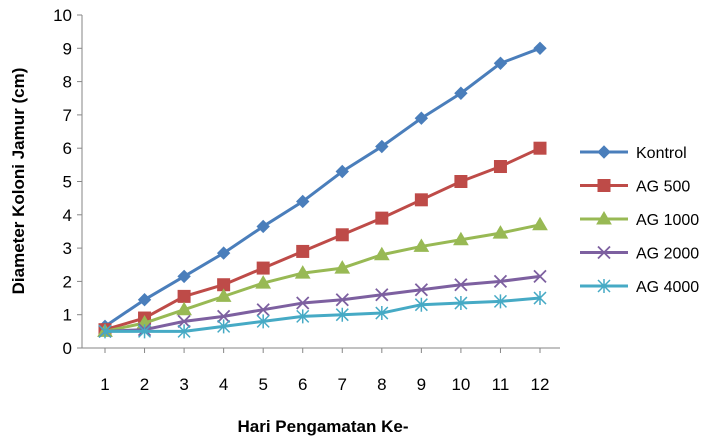 The image size is (710, 443). I want to click on x-tick-label: 10, so click(460, 384).